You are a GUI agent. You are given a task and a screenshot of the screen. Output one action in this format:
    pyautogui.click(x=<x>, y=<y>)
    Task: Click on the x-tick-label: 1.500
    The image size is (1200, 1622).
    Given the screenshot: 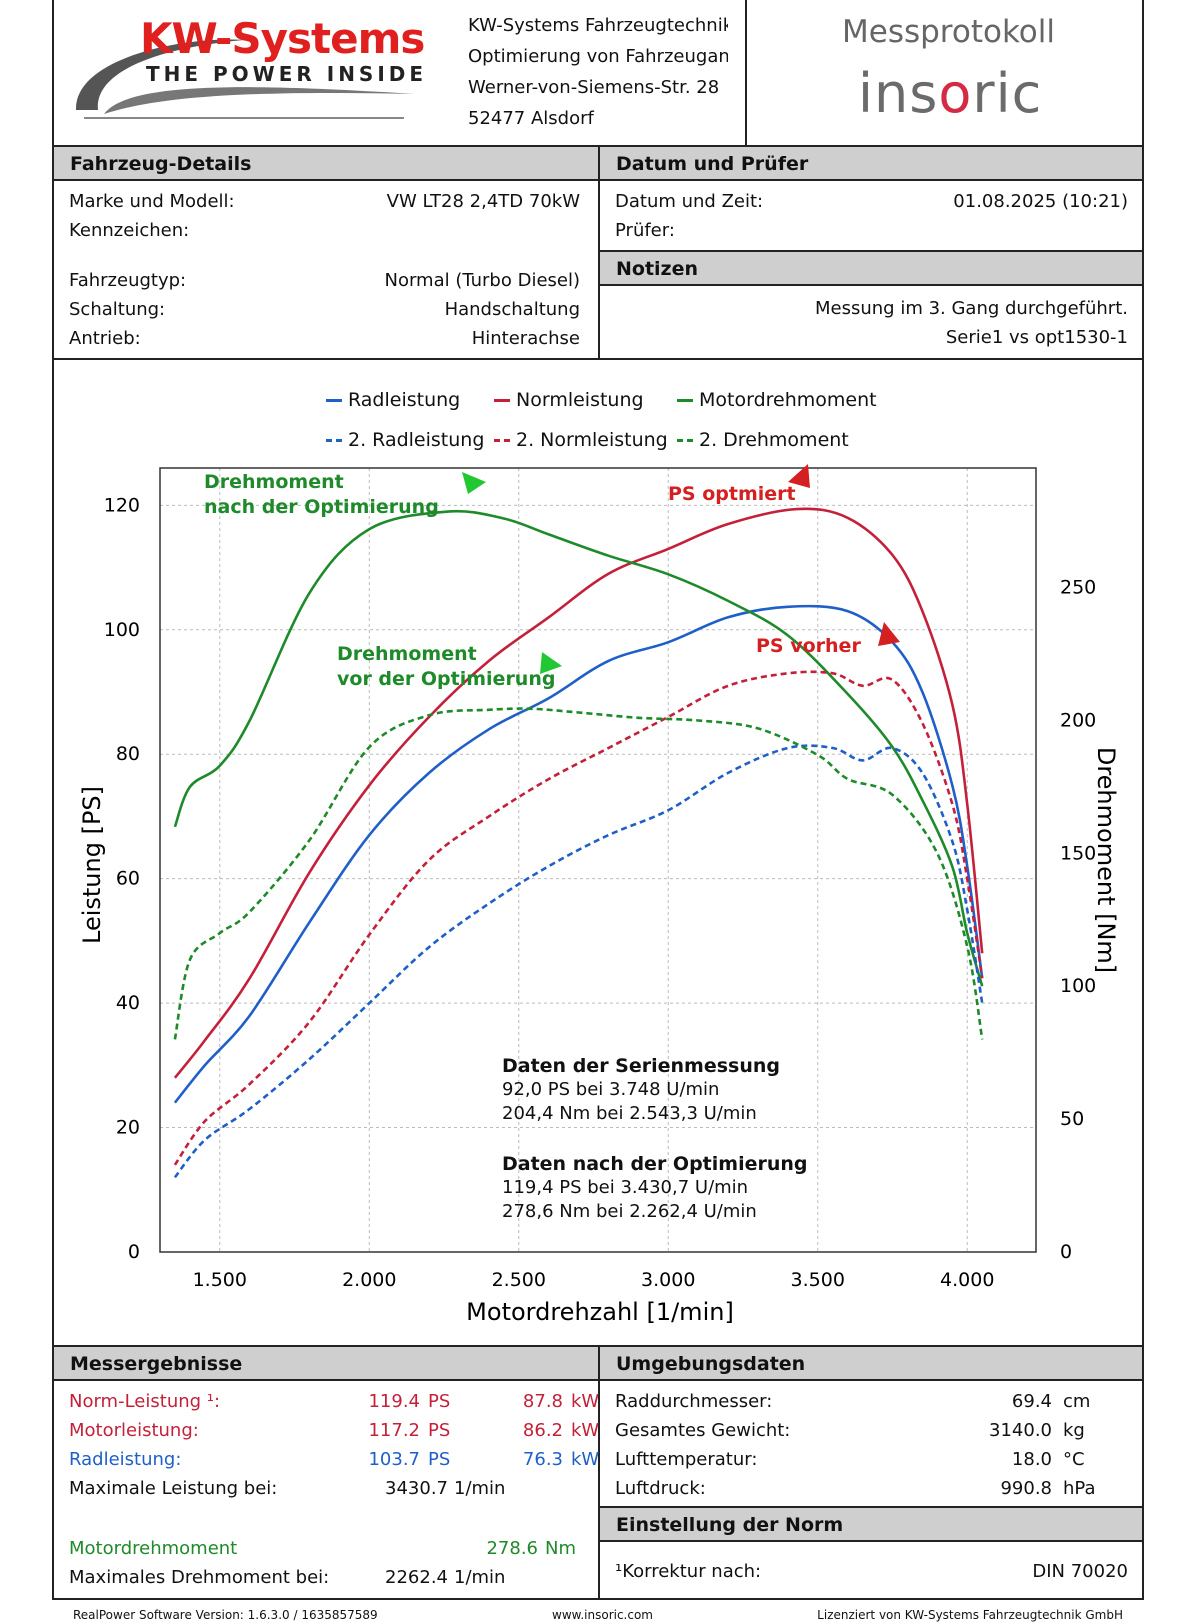 What is the action you would take?
    pyautogui.click(x=220, y=1280)
    